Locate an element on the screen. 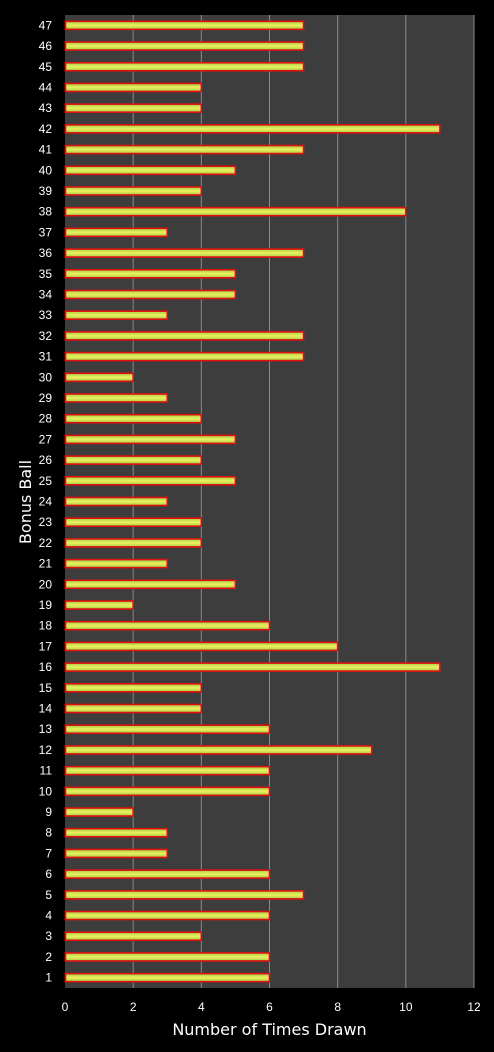 The image size is (494, 1052). x-tick-label: 10 is located at coordinates (406, 1007).